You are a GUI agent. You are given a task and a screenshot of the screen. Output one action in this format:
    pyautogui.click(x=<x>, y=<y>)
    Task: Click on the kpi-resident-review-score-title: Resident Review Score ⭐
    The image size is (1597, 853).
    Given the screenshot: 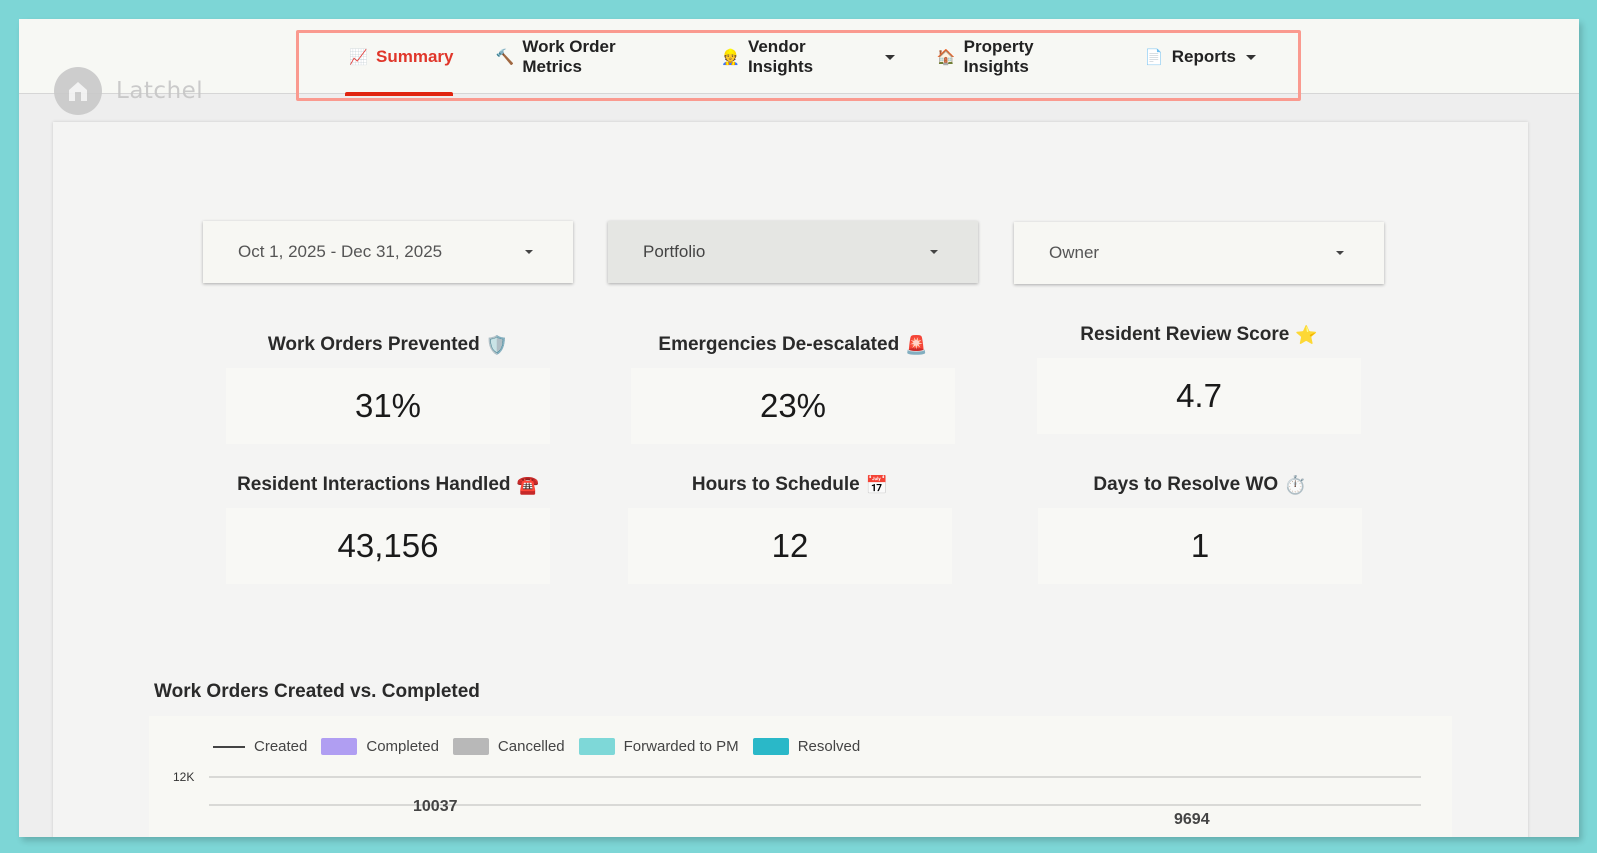 What is the action you would take?
    pyautogui.click(x=1199, y=335)
    